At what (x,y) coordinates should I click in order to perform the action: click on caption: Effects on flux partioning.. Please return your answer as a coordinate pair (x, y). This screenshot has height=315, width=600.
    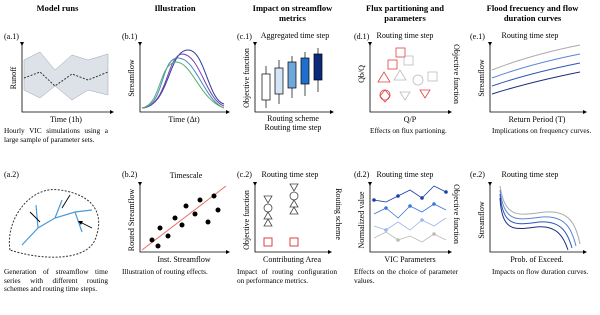
    Looking at the image, I should click on (408, 130).